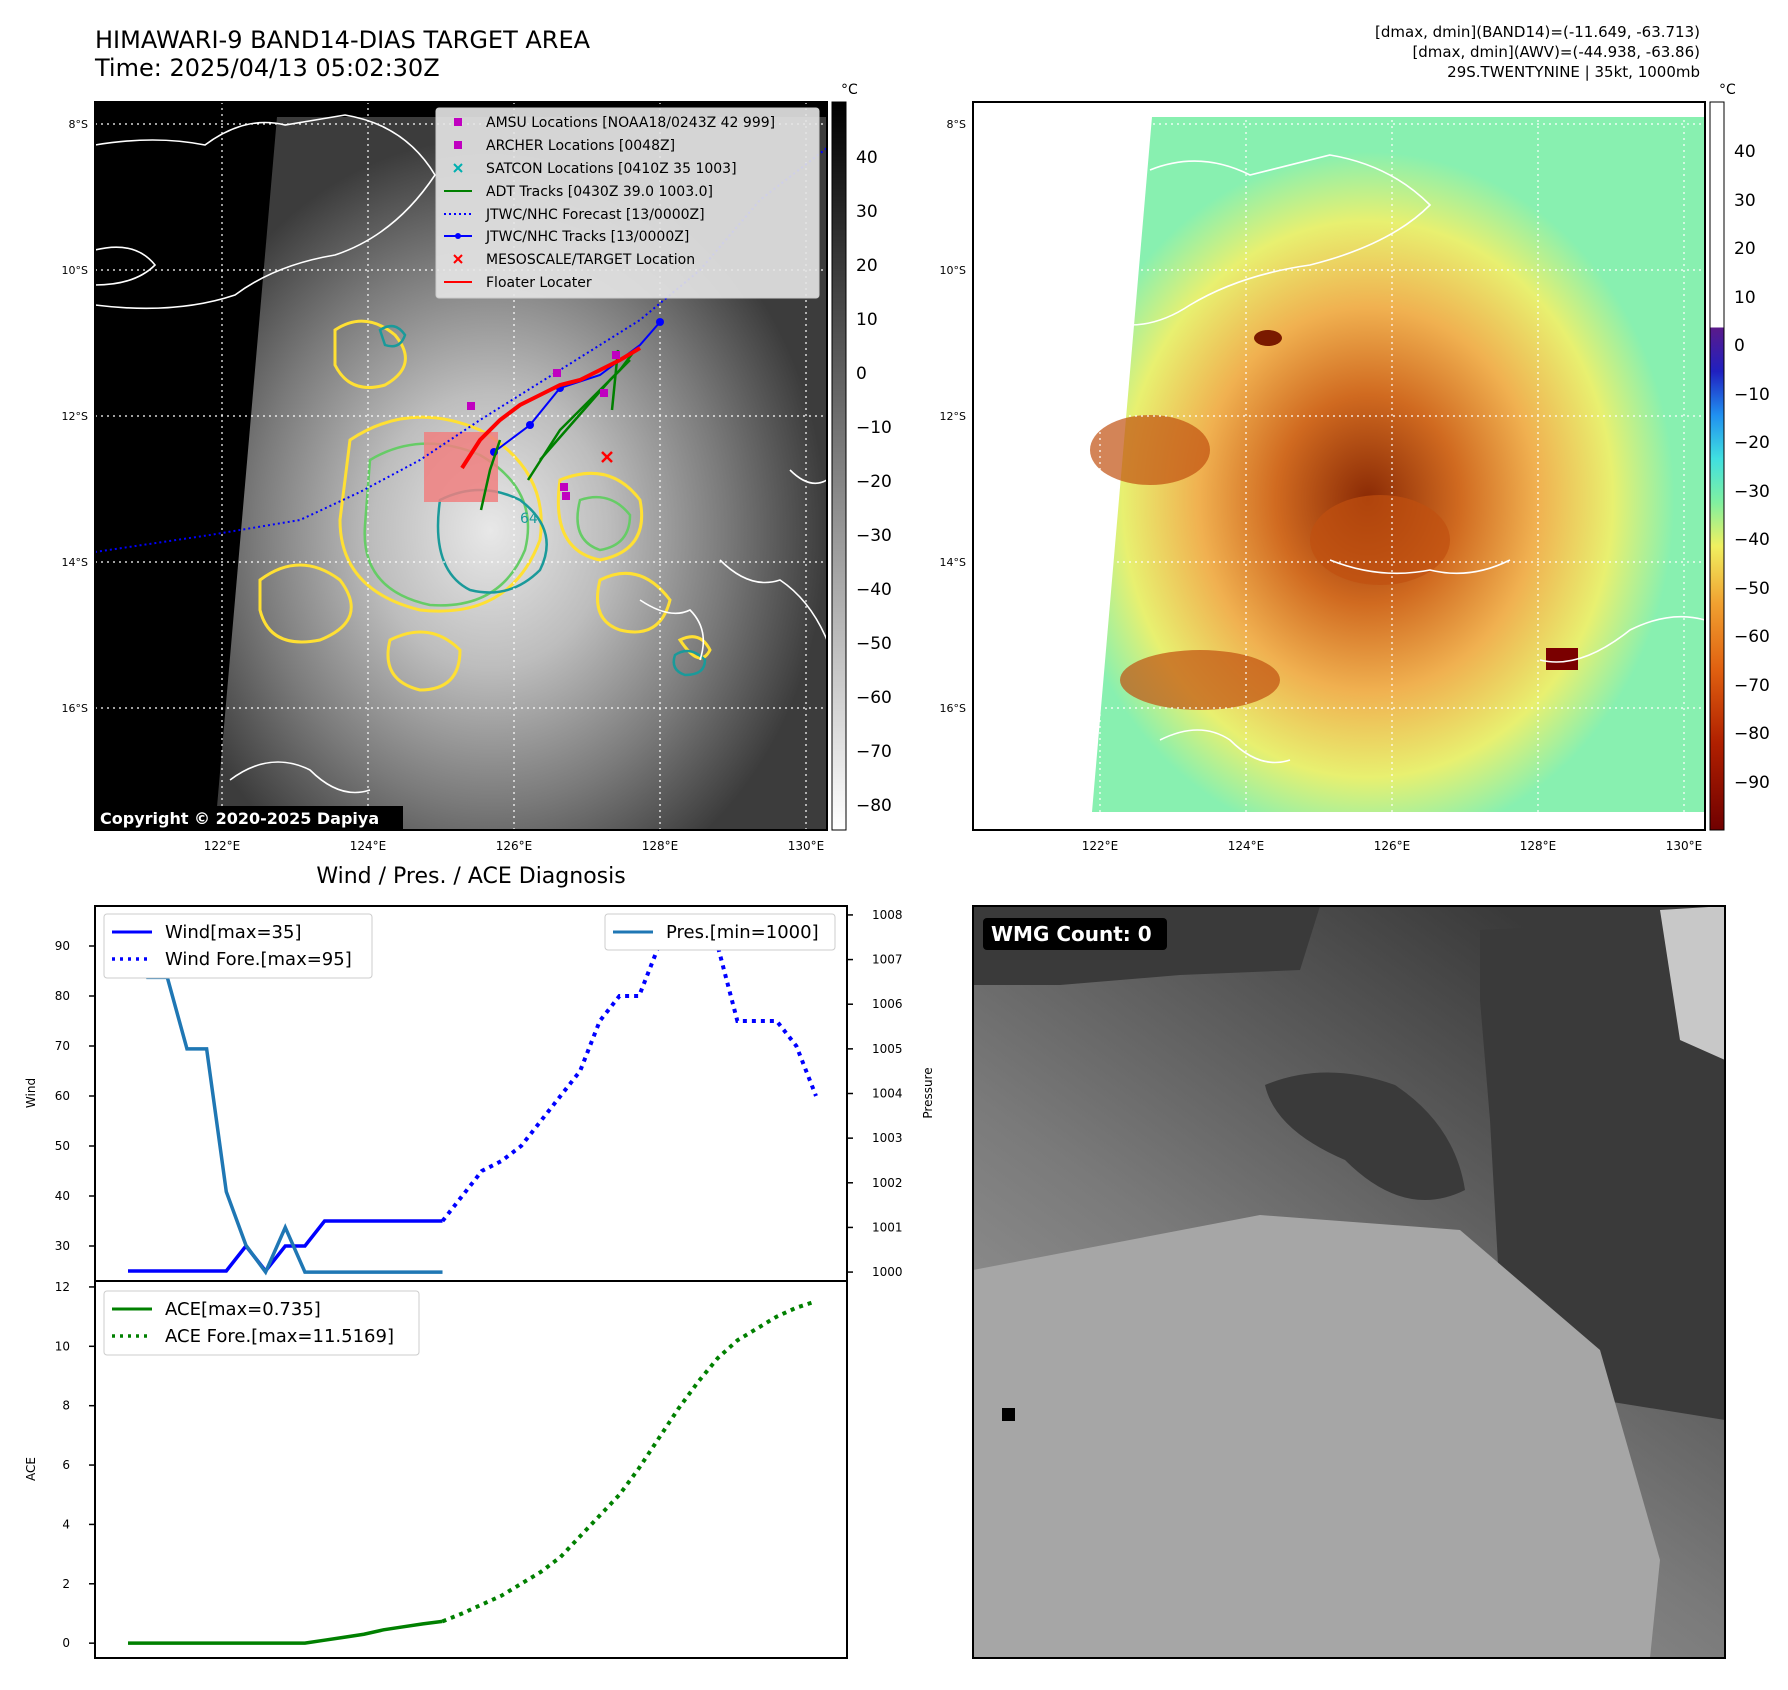 The image size is (1788, 1690). What do you see at coordinates (1538, 846) in the screenshot?
I see `map2-lon-128e: 128°E` at bounding box center [1538, 846].